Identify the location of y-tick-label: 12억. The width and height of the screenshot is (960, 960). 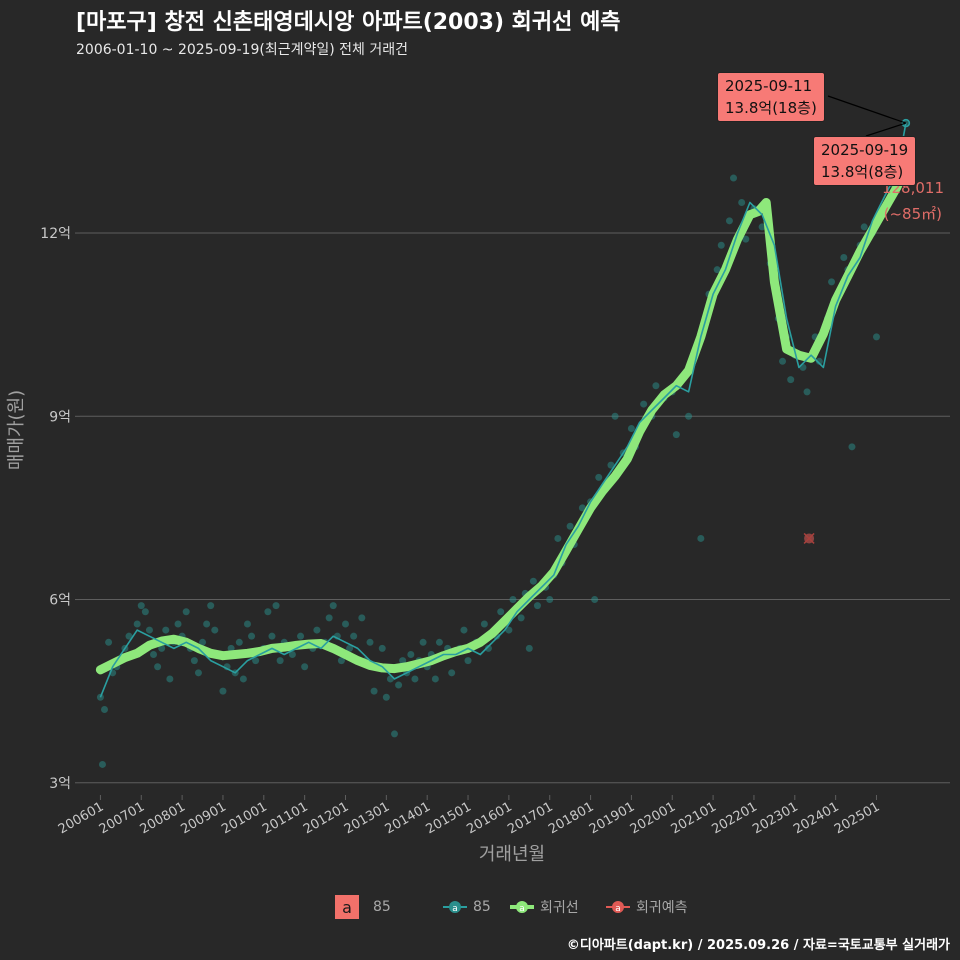
(55, 234).